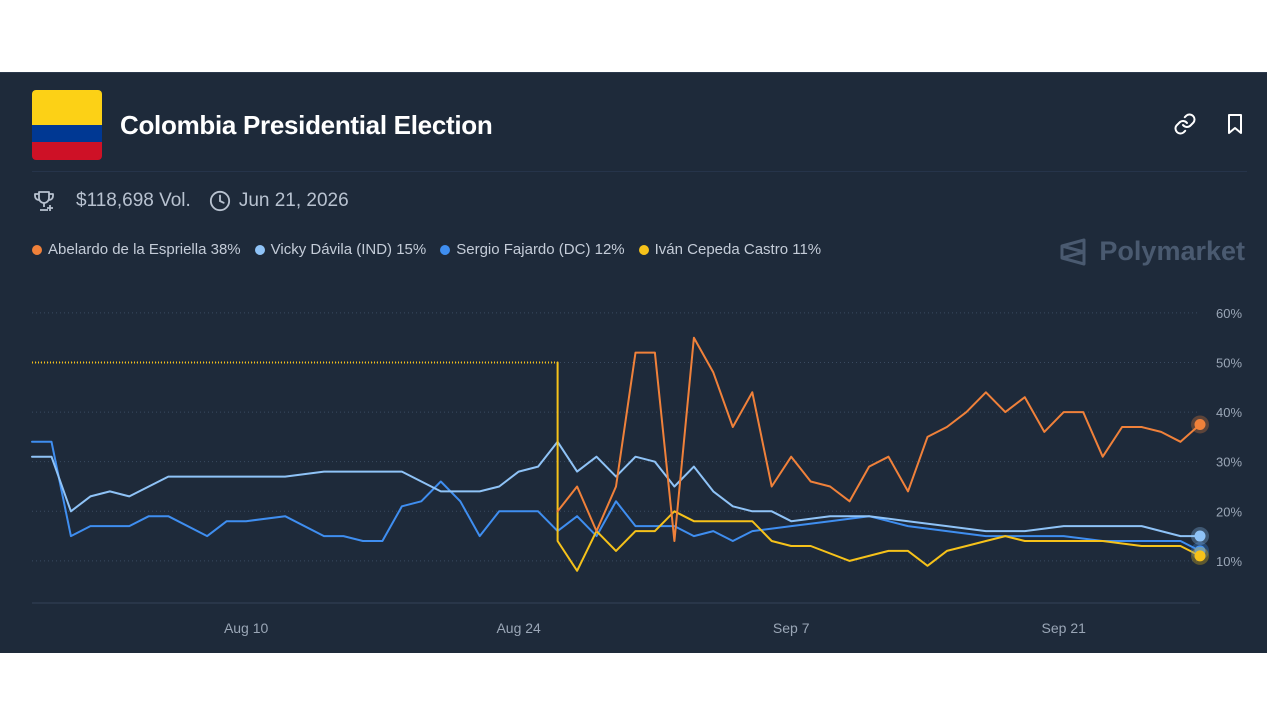 The height and width of the screenshot is (720, 1280). I want to click on market-header: Colombia Presidential Election, so click(639, 125).